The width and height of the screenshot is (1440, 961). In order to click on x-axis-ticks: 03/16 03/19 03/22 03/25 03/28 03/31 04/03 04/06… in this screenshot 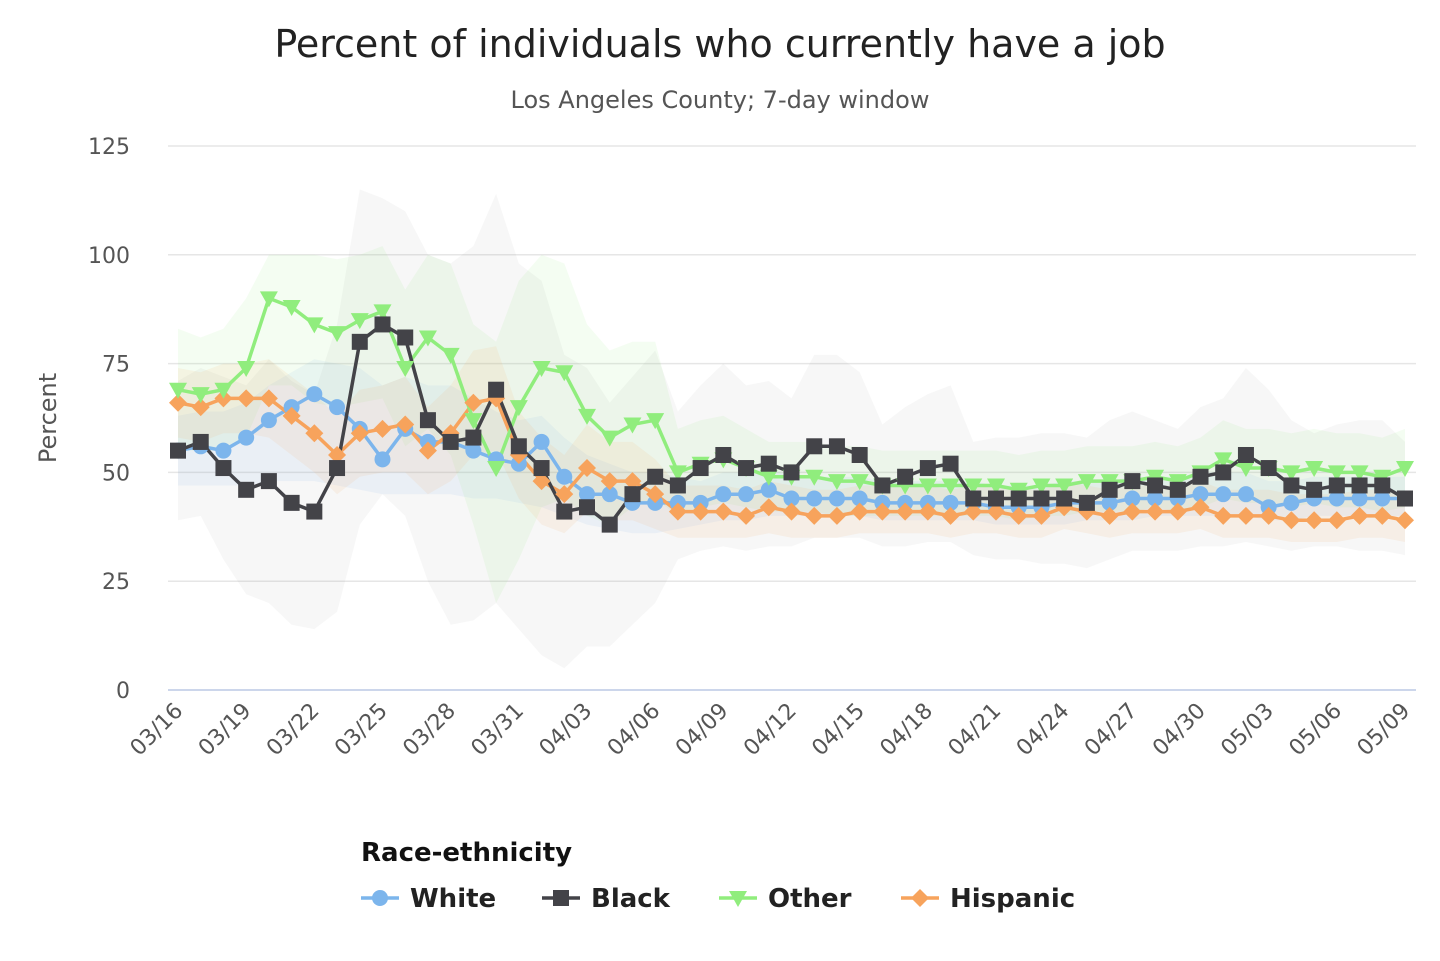, I will do `click(771, 730)`.